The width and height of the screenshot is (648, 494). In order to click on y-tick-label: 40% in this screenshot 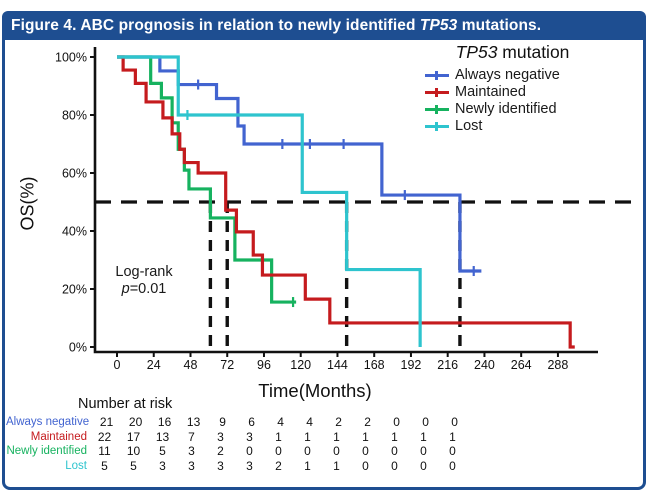, I will do `click(74, 232)`.